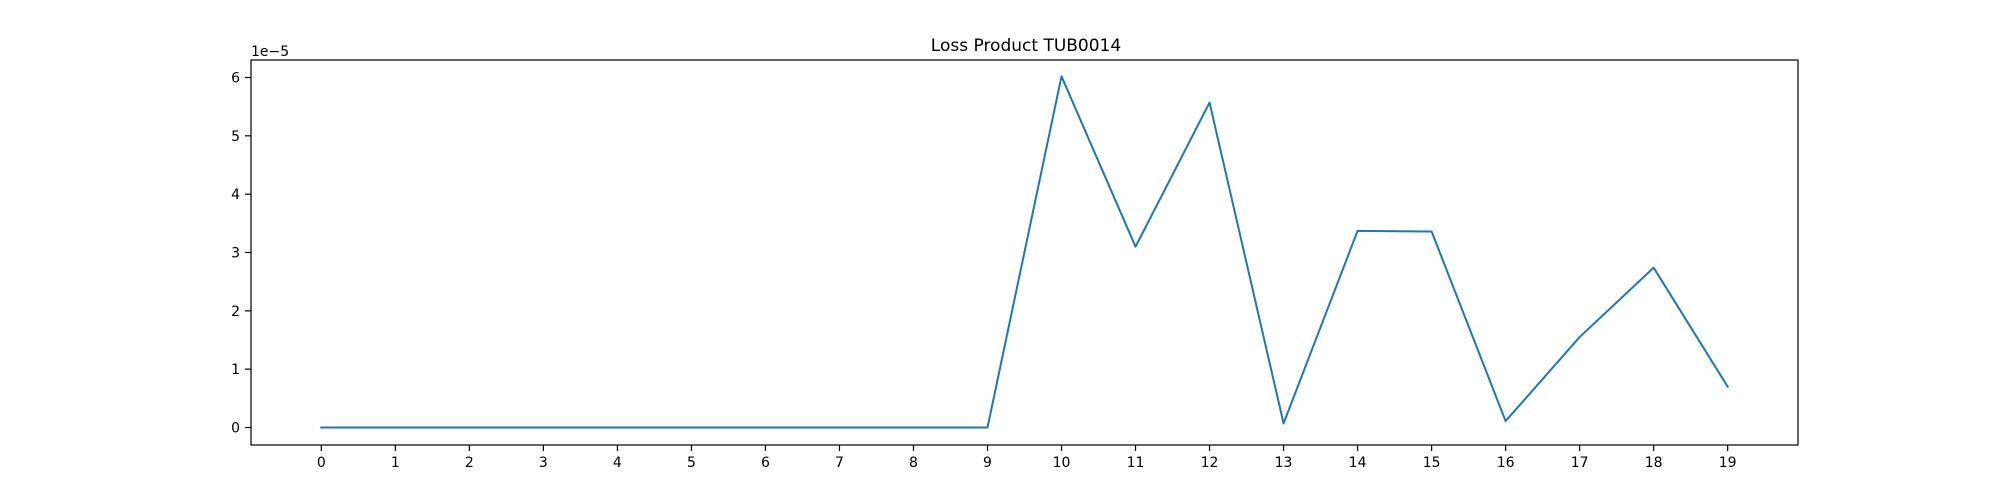 The image size is (2000, 500). Describe the element at coordinates (235, 254) in the screenshot. I see `y-tick-label-3: 3` at that location.